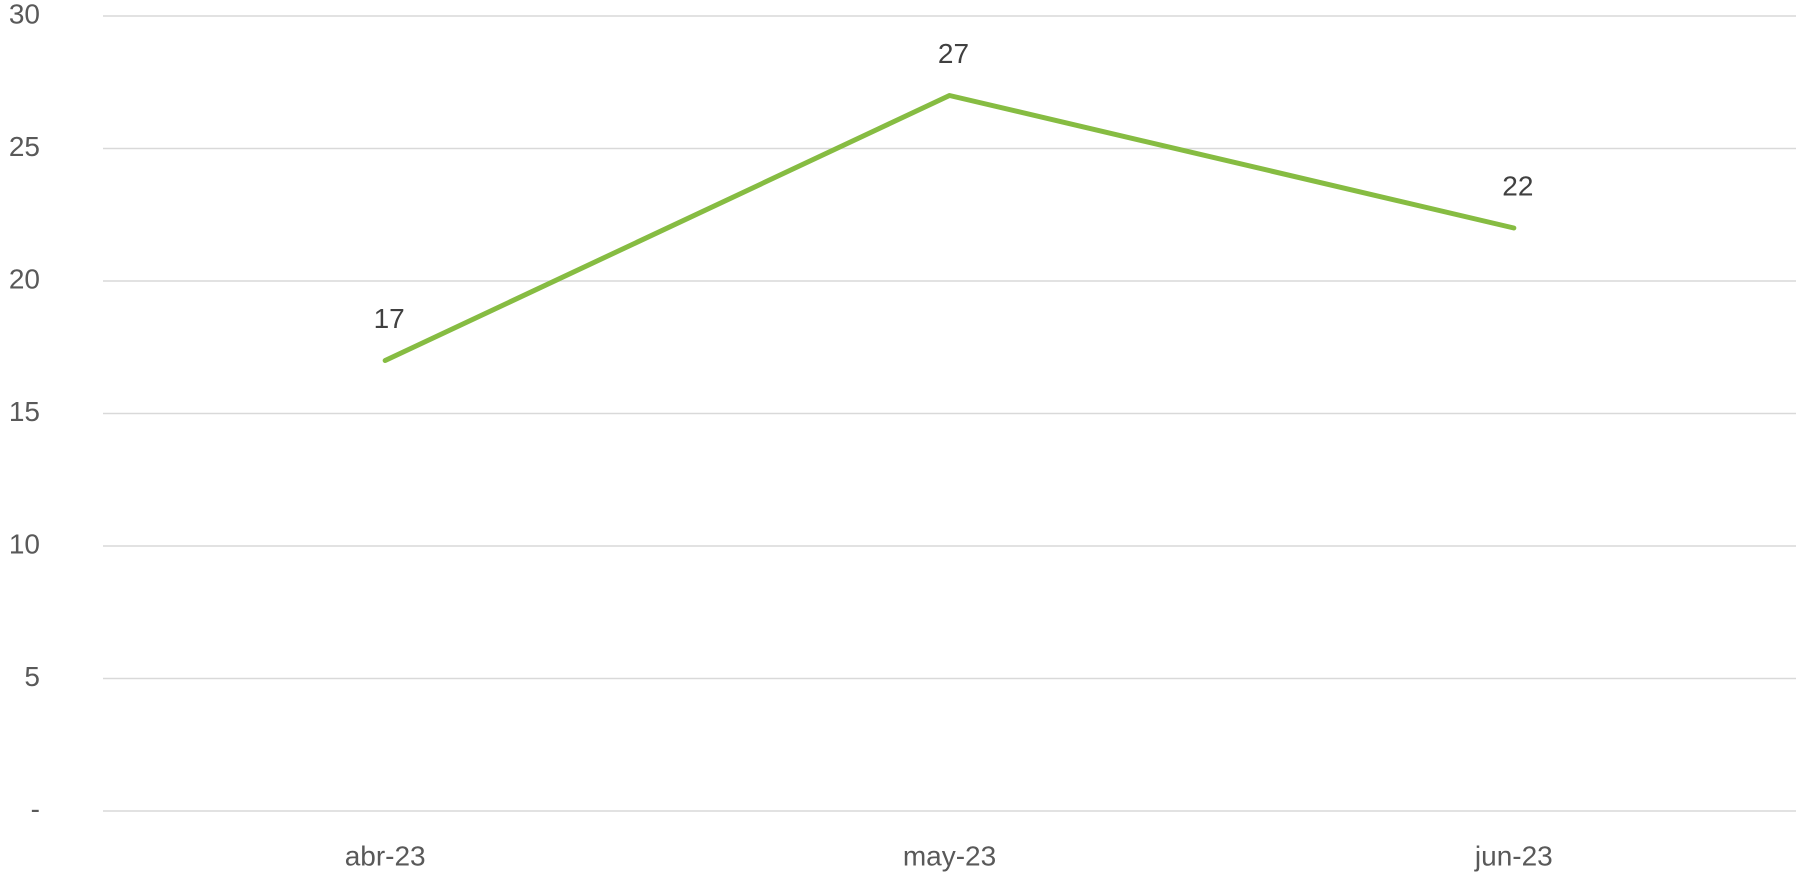 The image size is (1798, 878). What do you see at coordinates (24, 543) in the screenshot?
I see `y-tick-label: 10` at bounding box center [24, 543].